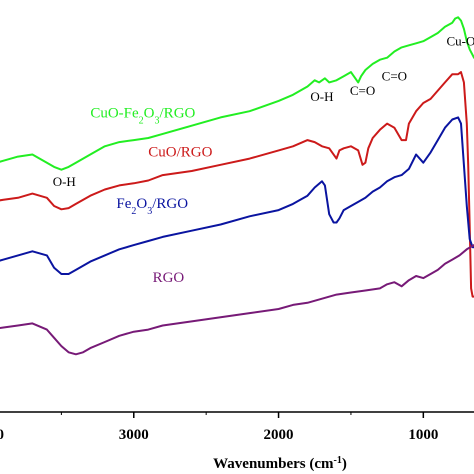  I want to click on annotation-0: O-H, so click(64, 181).